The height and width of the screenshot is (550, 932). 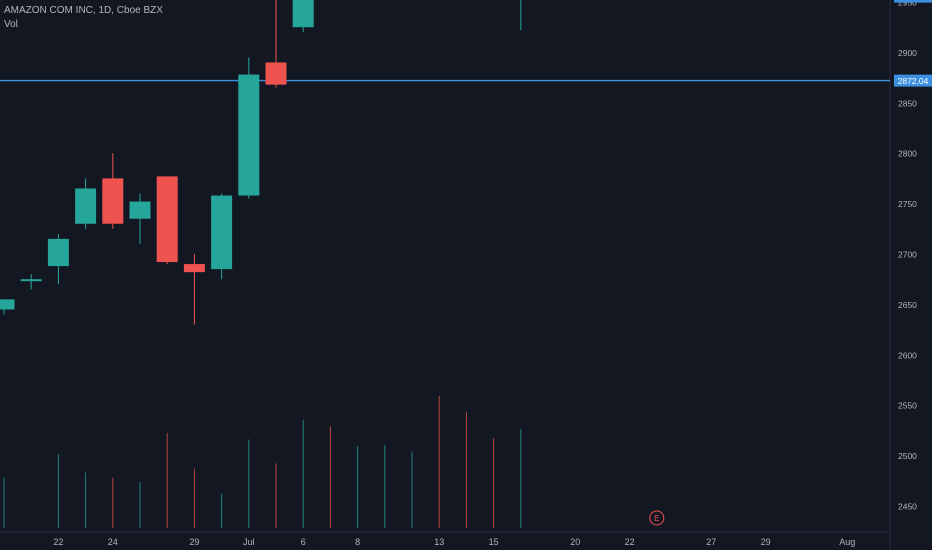 What do you see at coordinates (907, 53) in the screenshot?
I see `price-tick-label: 2900` at bounding box center [907, 53].